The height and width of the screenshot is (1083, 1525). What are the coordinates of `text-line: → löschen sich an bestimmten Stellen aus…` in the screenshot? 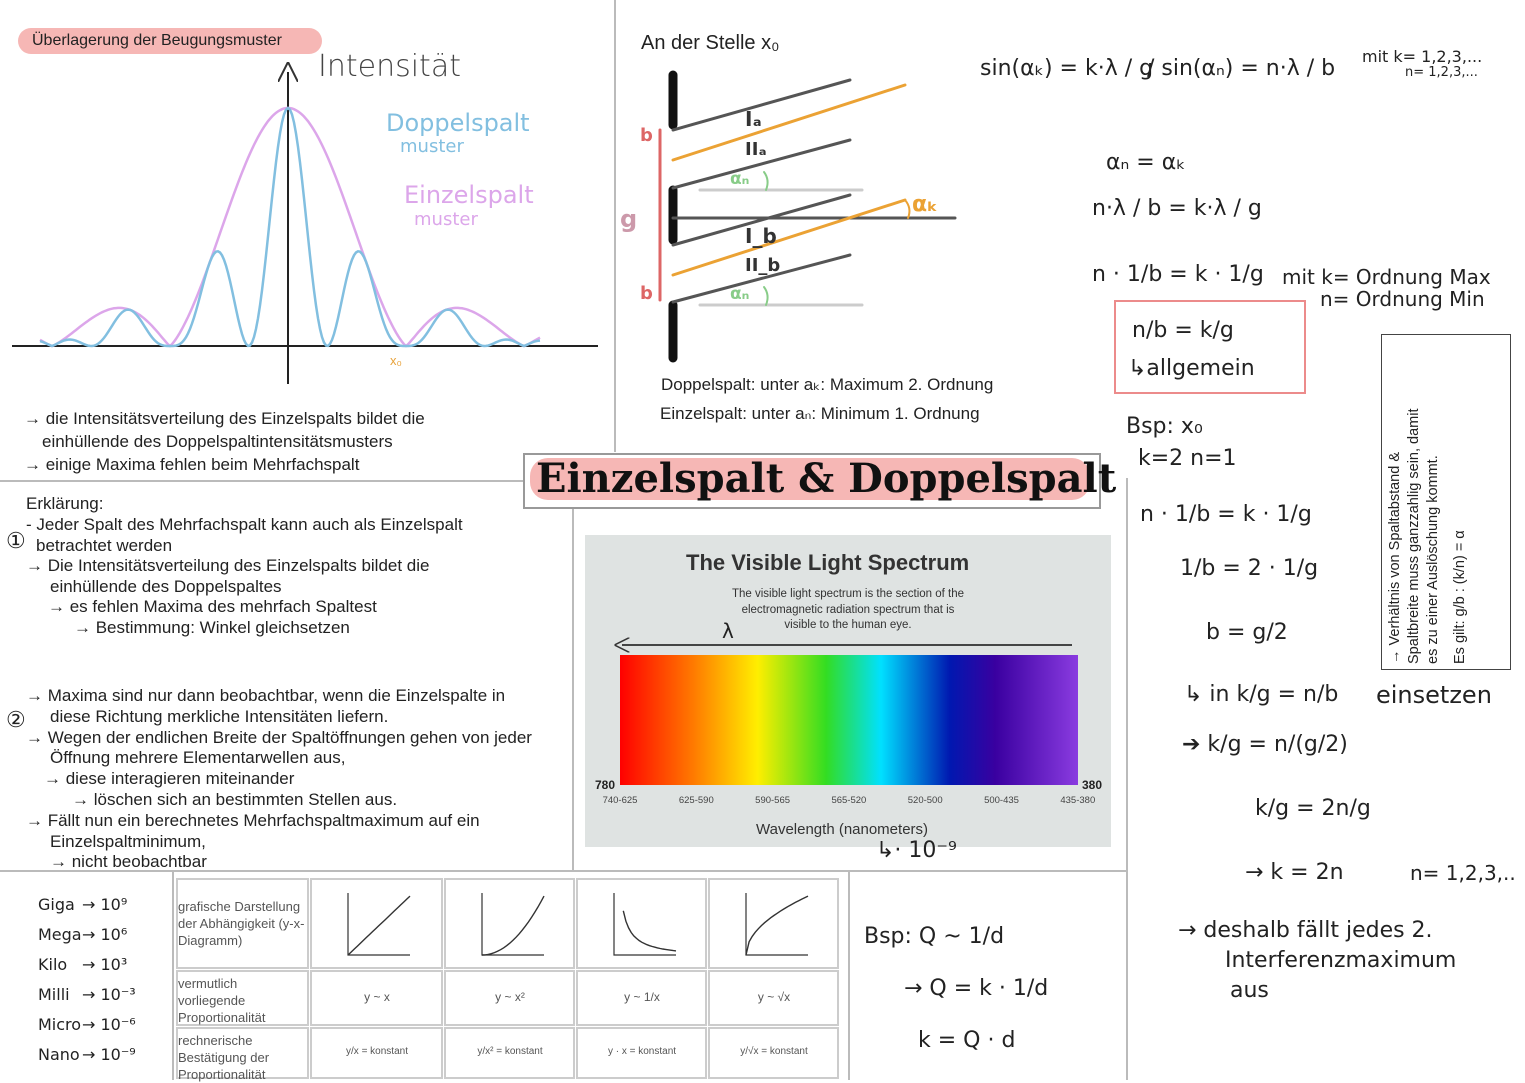 It's located at (235, 799).